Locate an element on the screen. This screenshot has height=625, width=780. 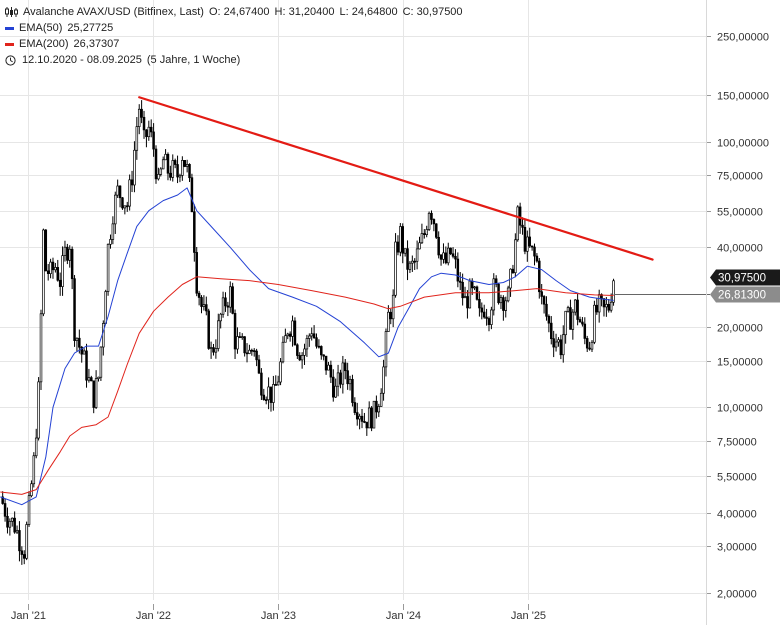
clock-icon is located at coordinates (10, 60).